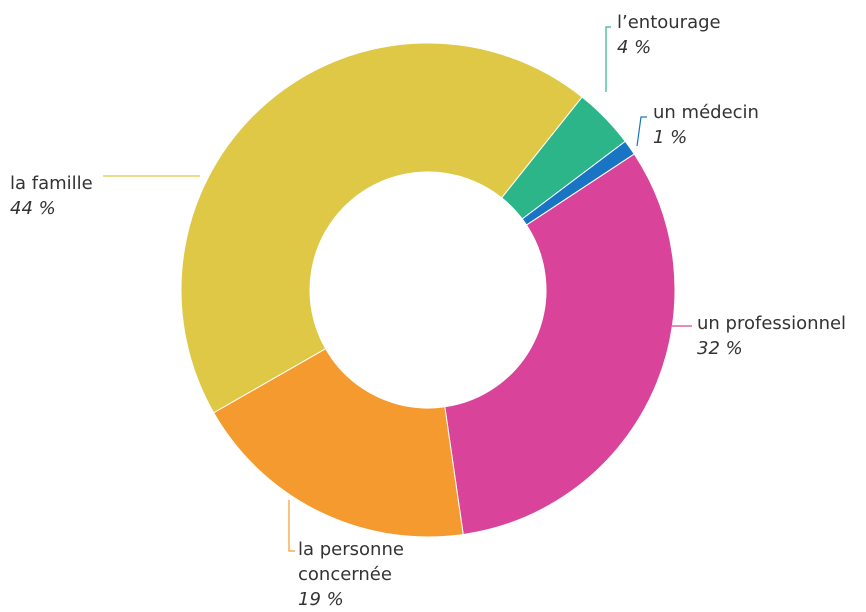 The image size is (866, 612). Describe the element at coordinates (33, 208) in the screenshot. I see `value-label: 44 %` at that location.